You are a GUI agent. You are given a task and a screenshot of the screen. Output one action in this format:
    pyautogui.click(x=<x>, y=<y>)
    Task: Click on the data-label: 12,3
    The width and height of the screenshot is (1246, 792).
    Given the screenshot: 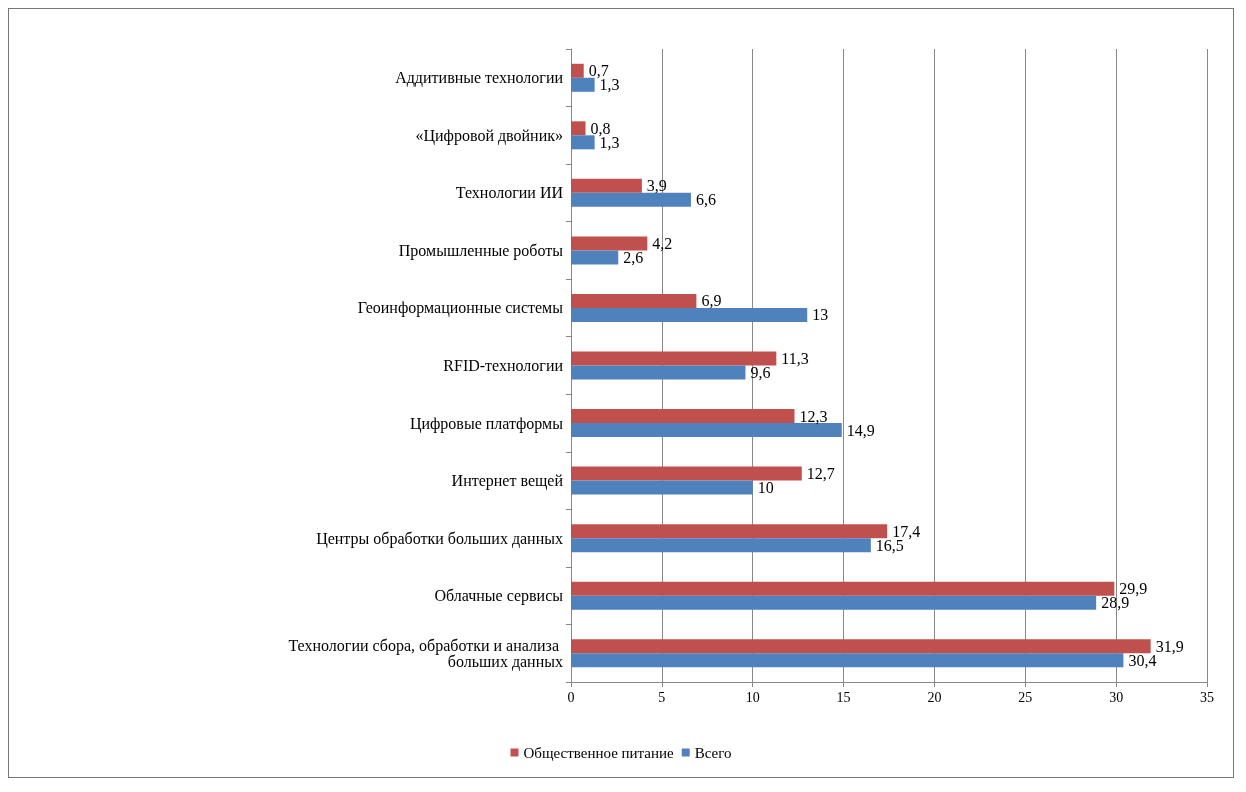 What is the action you would take?
    pyautogui.click(x=813, y=416)
    